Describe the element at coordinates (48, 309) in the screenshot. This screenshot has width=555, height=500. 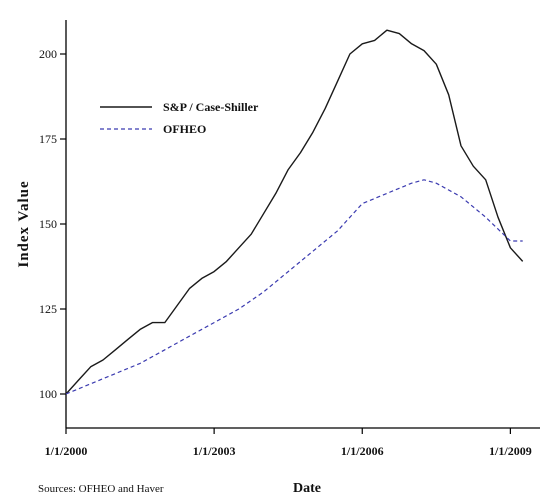
I see `y-tick-label: 125` at that location.